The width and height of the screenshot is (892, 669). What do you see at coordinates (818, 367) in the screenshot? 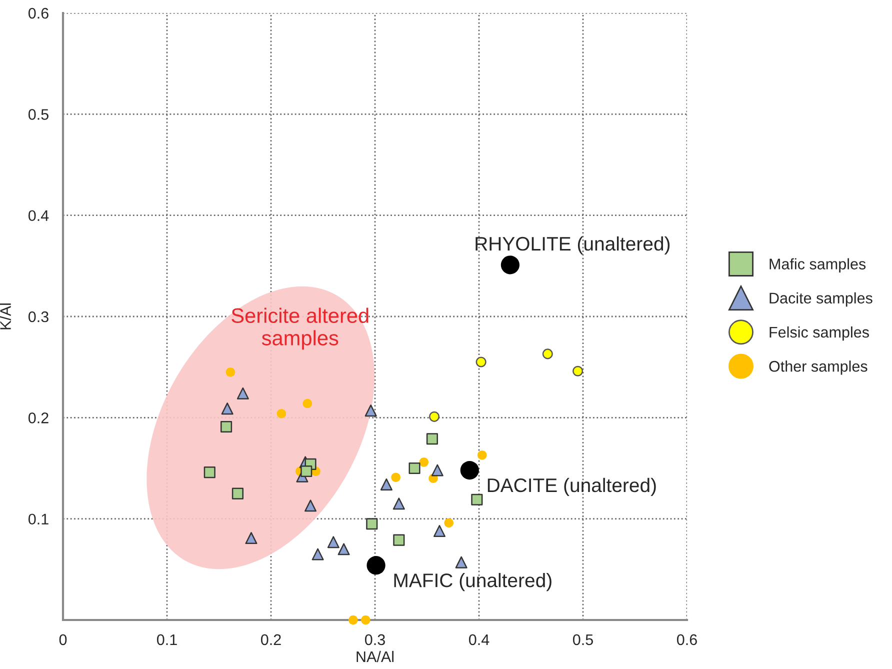
I see `legend-label: Other samples` at bounding box center [818, 367].